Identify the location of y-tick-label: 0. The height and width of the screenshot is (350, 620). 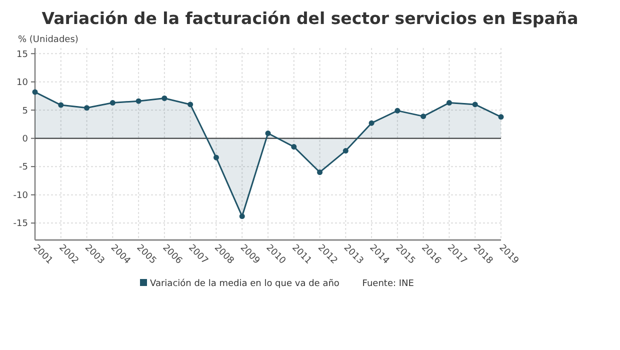
(25, 139).